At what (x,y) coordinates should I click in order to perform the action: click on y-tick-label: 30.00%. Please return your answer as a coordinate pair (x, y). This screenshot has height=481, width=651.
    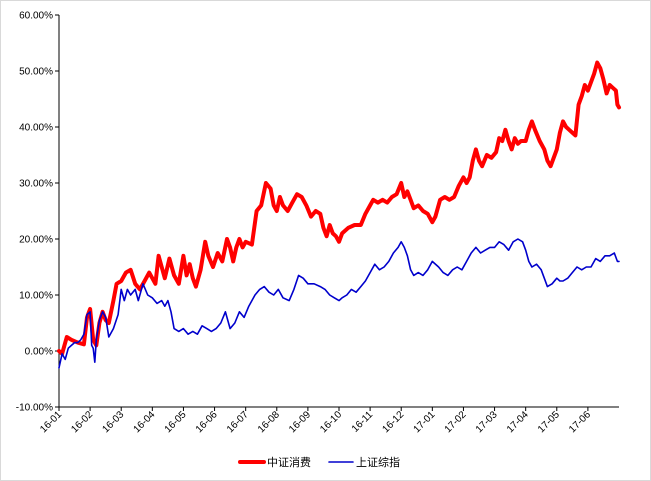
    Looking at the image, I should click on (36, 184).